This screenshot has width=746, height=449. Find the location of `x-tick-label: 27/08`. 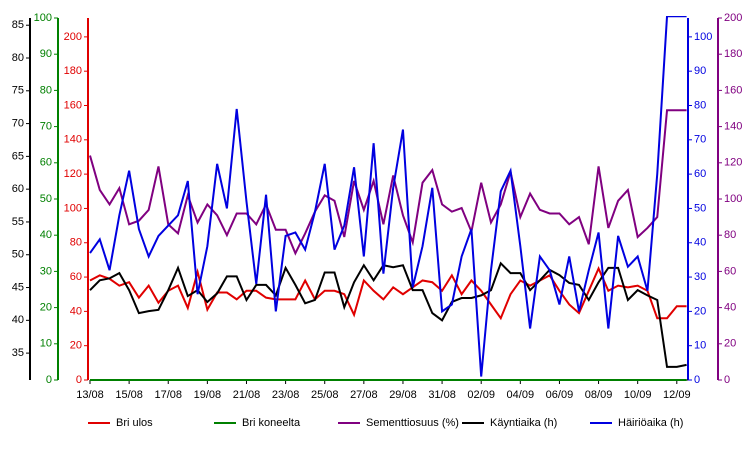

x-tick-label: 27/08 is located at coordinates (364, 395).